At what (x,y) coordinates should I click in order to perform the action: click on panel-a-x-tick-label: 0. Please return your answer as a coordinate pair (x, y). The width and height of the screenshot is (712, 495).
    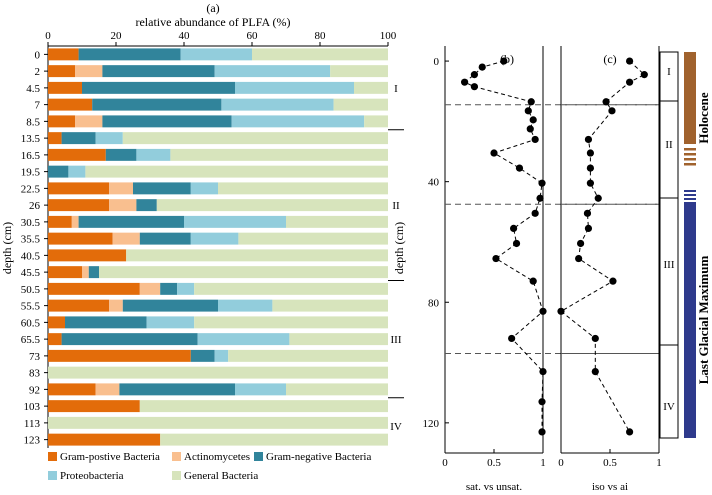
    Looking at the image, I should click on (48, 36).